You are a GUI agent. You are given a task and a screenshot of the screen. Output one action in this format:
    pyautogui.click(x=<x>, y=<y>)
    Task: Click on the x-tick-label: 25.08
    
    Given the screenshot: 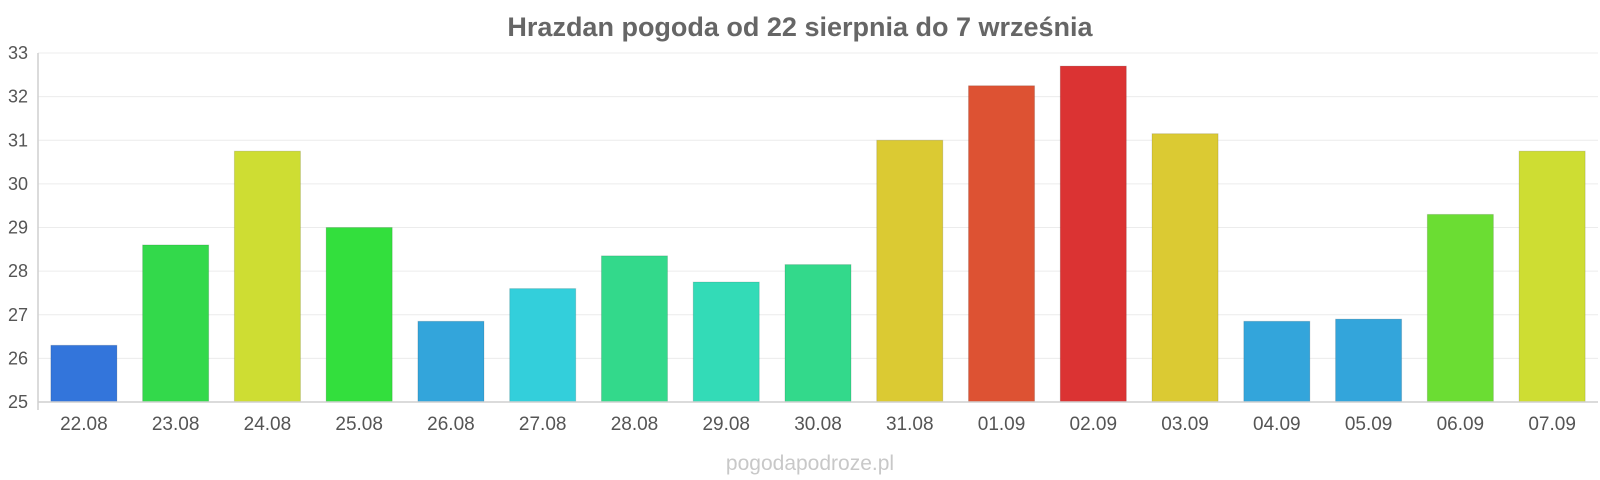 What is the action you would take?
    pyautogui.click(x=359, y=424)
    